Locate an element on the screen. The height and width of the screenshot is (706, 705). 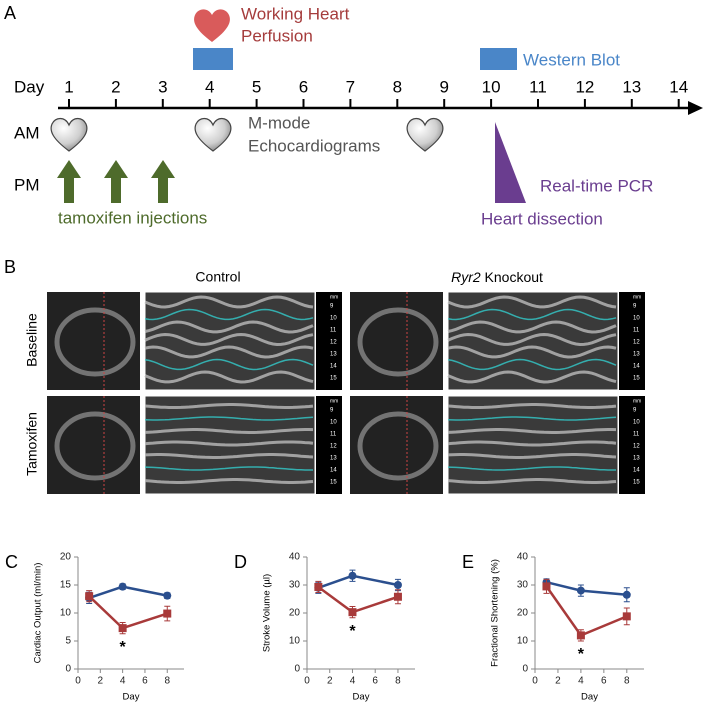
label: Echocardiograms is located at coordinates (314, 145).